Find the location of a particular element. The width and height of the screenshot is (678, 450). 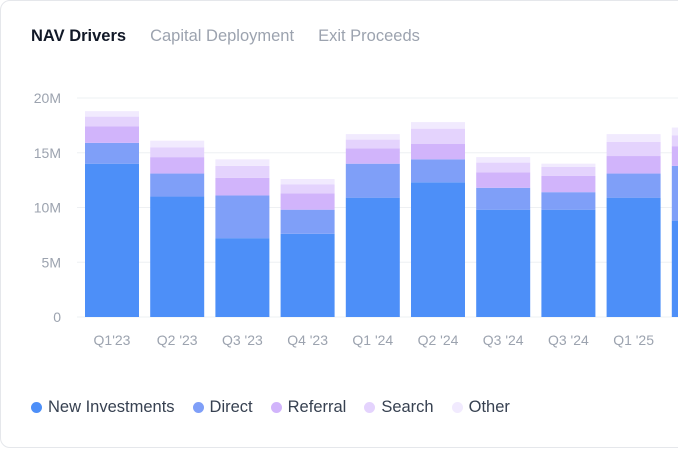

legend-dot-new-investments is located at coordinates (36, 407).